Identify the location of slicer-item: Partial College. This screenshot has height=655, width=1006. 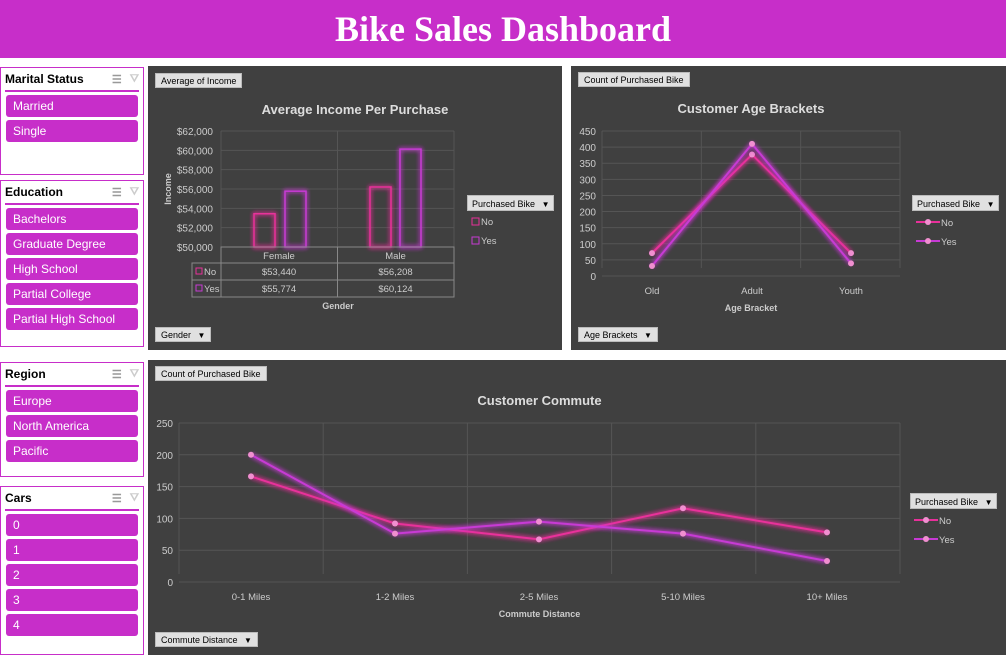
(72, 294).